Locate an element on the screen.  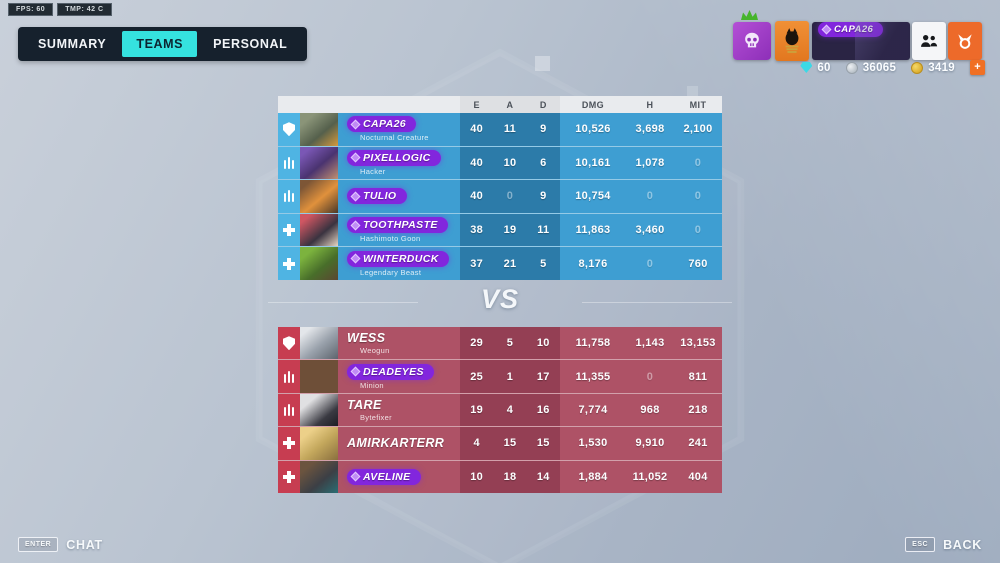
cat-badge is located at coordinates (792, 41).